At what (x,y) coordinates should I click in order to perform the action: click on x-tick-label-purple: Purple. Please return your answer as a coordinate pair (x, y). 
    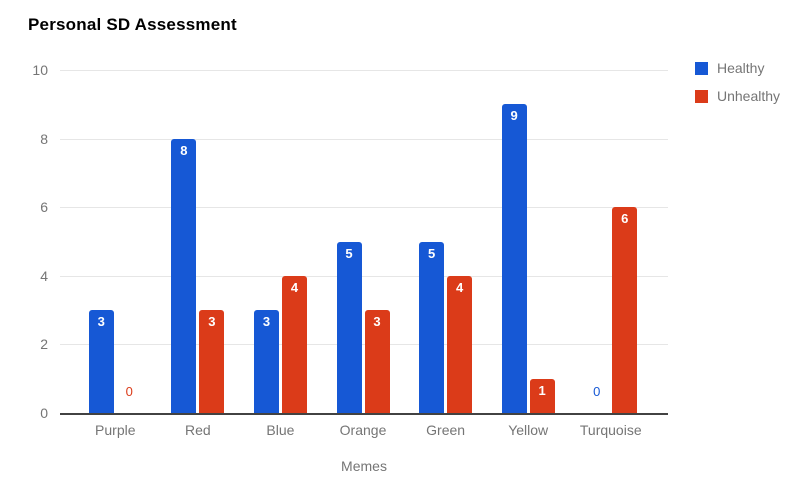
    Looking at the image, I should click on (115, 430).